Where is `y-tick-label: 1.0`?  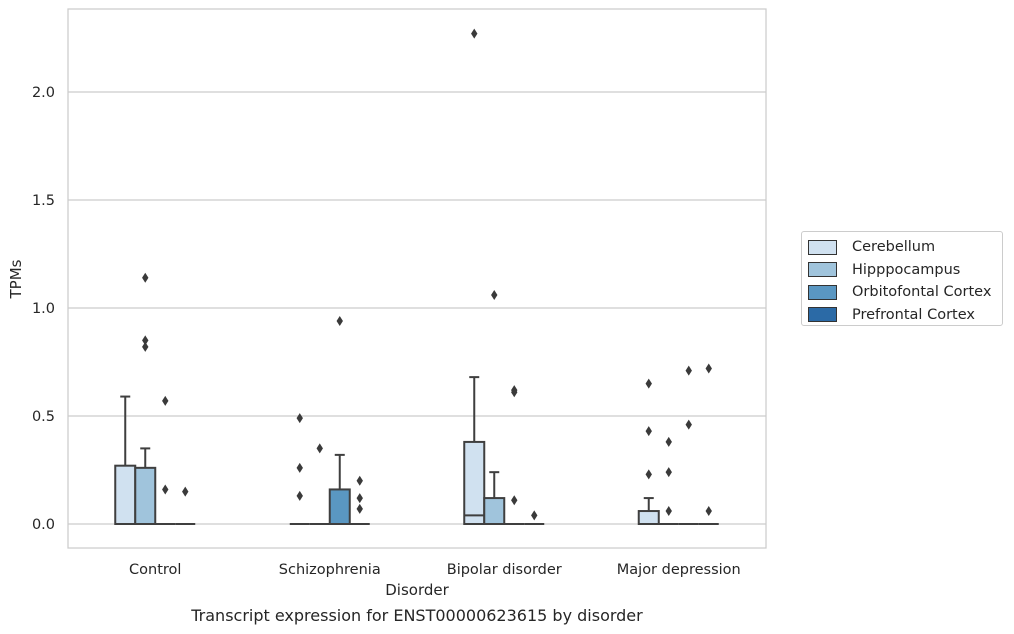
y-tick-label: 1.0 is located at coordinates (43, 309).